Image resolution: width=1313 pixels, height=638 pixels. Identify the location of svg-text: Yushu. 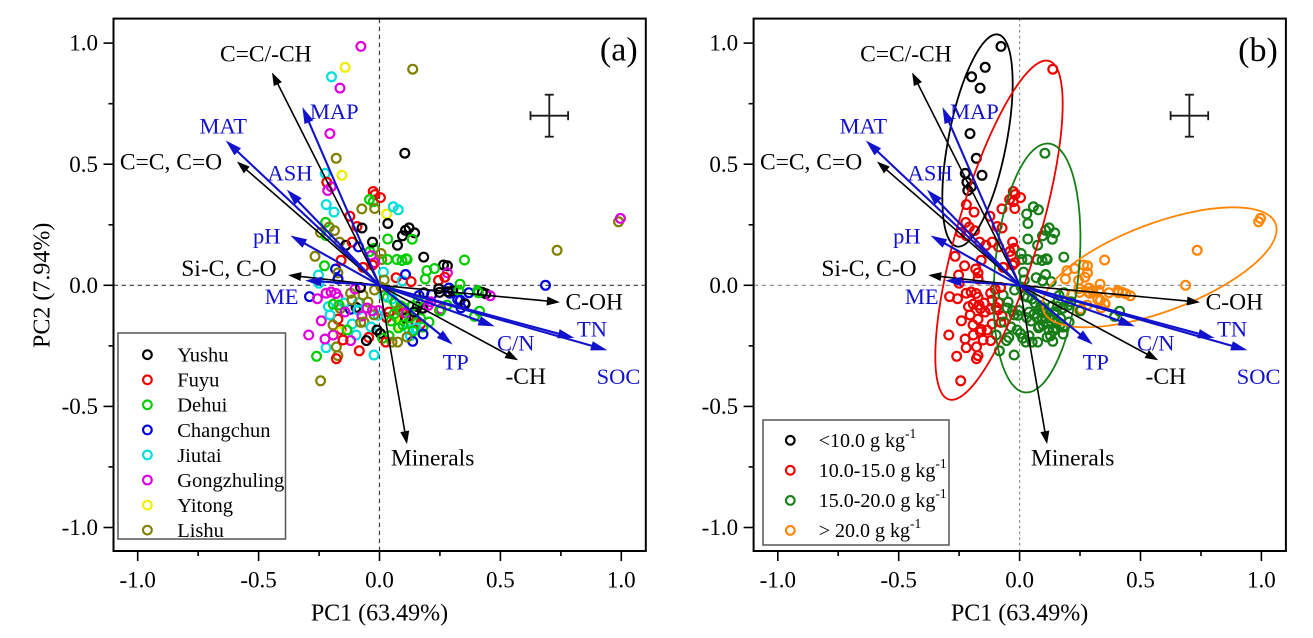
(202, 356).